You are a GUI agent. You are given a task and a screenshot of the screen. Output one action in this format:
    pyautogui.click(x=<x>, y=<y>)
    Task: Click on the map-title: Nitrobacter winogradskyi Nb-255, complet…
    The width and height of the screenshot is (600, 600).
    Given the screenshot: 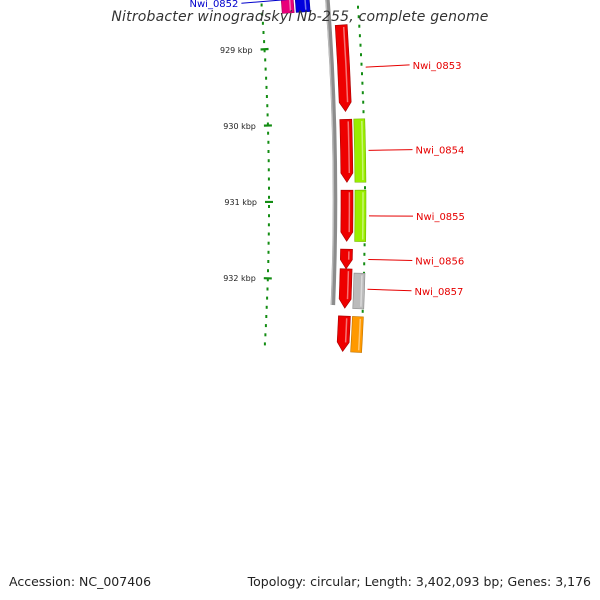 What is the action you would take?
    pyautogui.click(x=300, y=17)
    